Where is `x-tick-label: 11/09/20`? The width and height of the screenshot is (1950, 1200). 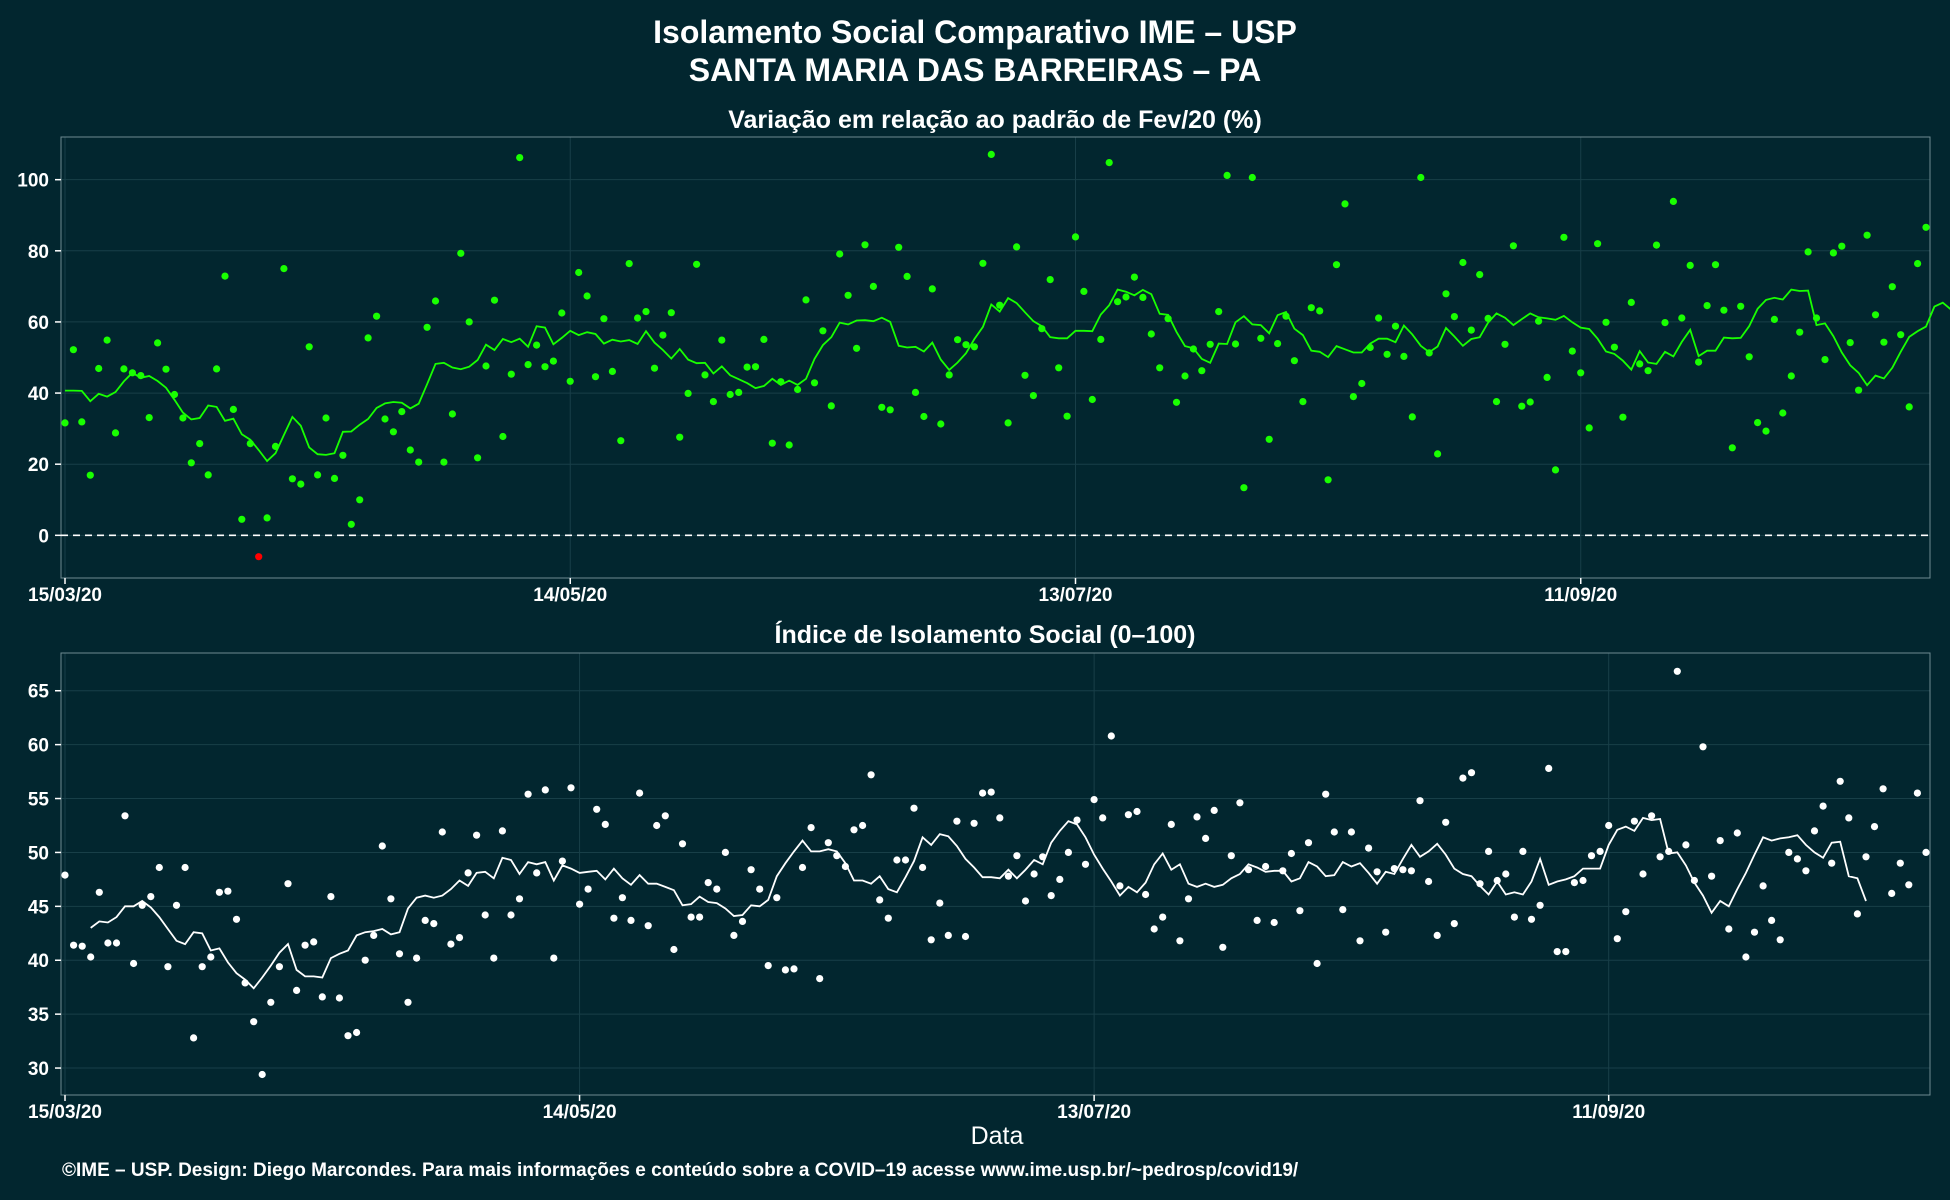 x-tick-label: 11/09/20 is located at coordinates (1580, 595).